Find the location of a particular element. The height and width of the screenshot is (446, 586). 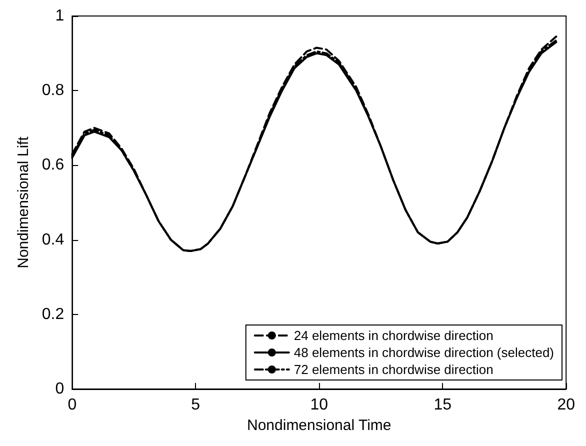

y-tick-label: 0.8 is located at coordinates (53, 91).